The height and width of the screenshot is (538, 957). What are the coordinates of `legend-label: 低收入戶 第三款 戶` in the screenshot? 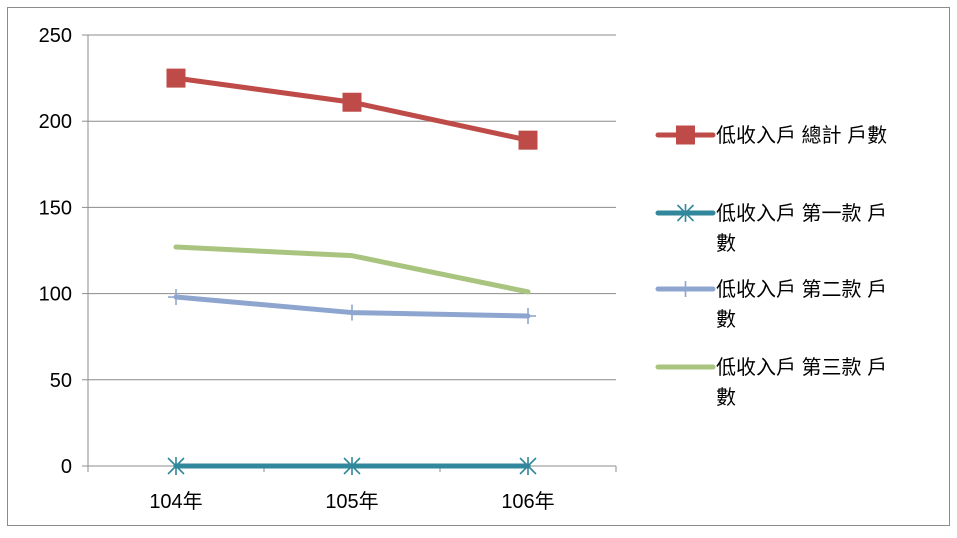 It's located at (801, 367).